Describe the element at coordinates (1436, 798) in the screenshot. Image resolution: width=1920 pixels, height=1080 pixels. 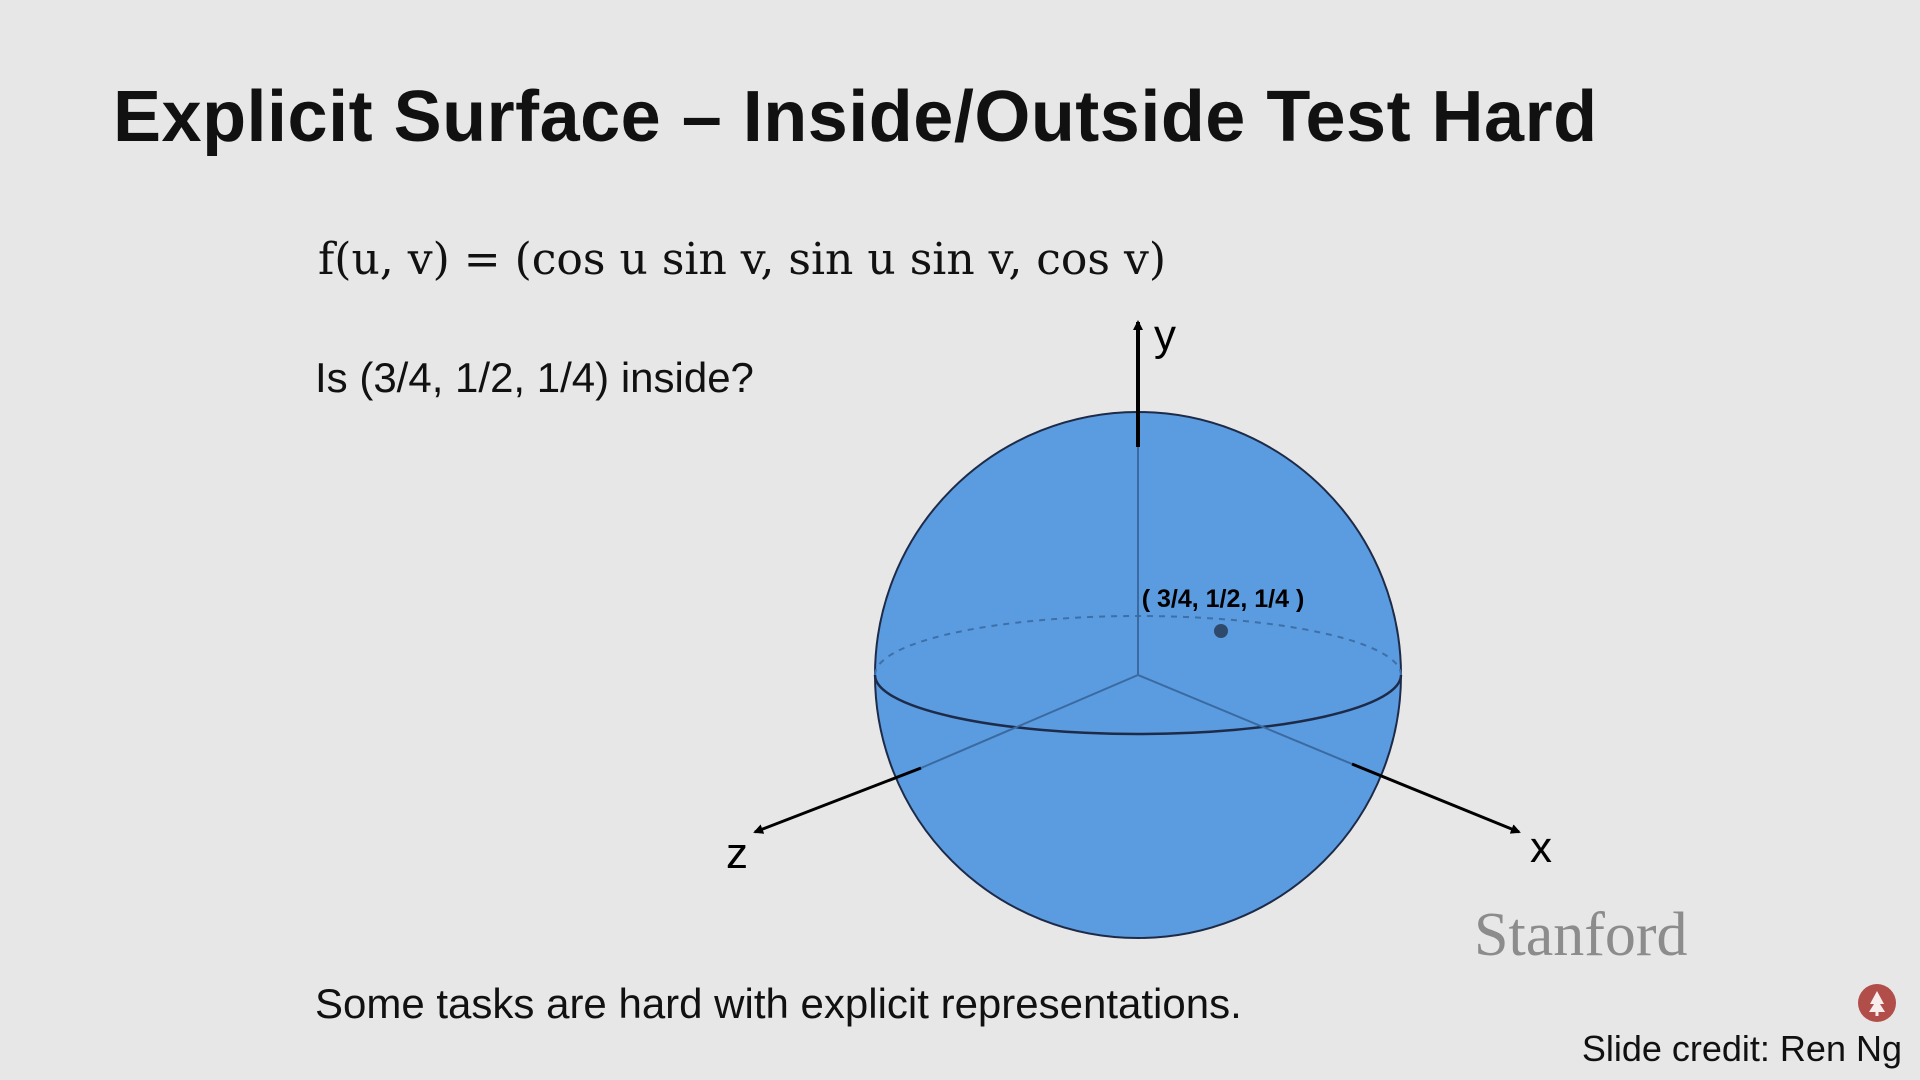
I see `x-axis-arrow` at that location.